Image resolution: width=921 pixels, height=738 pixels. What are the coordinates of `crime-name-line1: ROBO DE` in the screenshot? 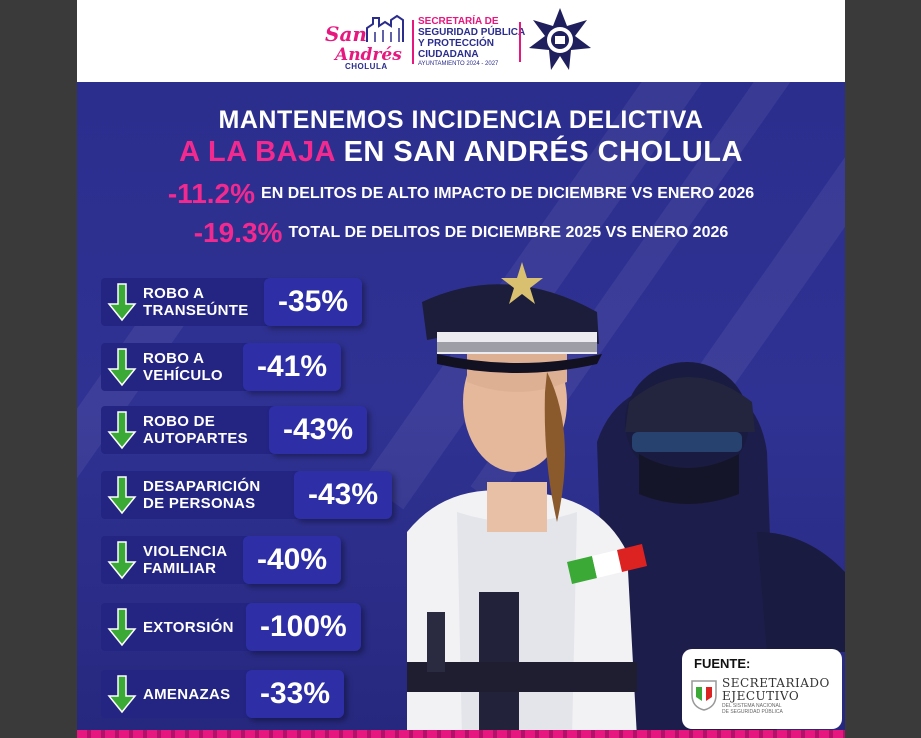 It's located at (179, 421).